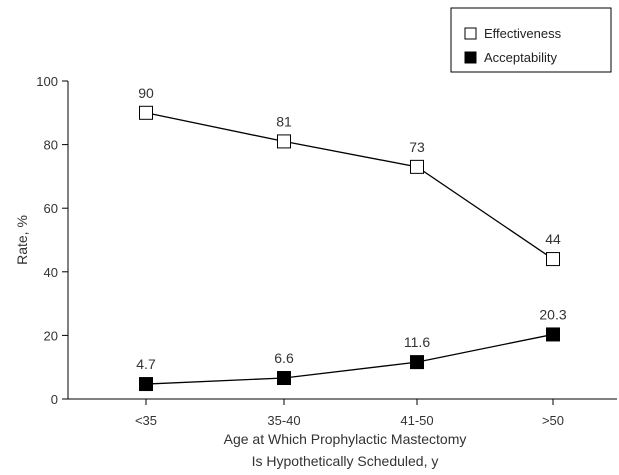 This screenshot has width=619, height=475. What do you see at coordinates (553, 420) in the screenshot?
I see `x-tick-label-3: >50` at bounding box center [553, 420].